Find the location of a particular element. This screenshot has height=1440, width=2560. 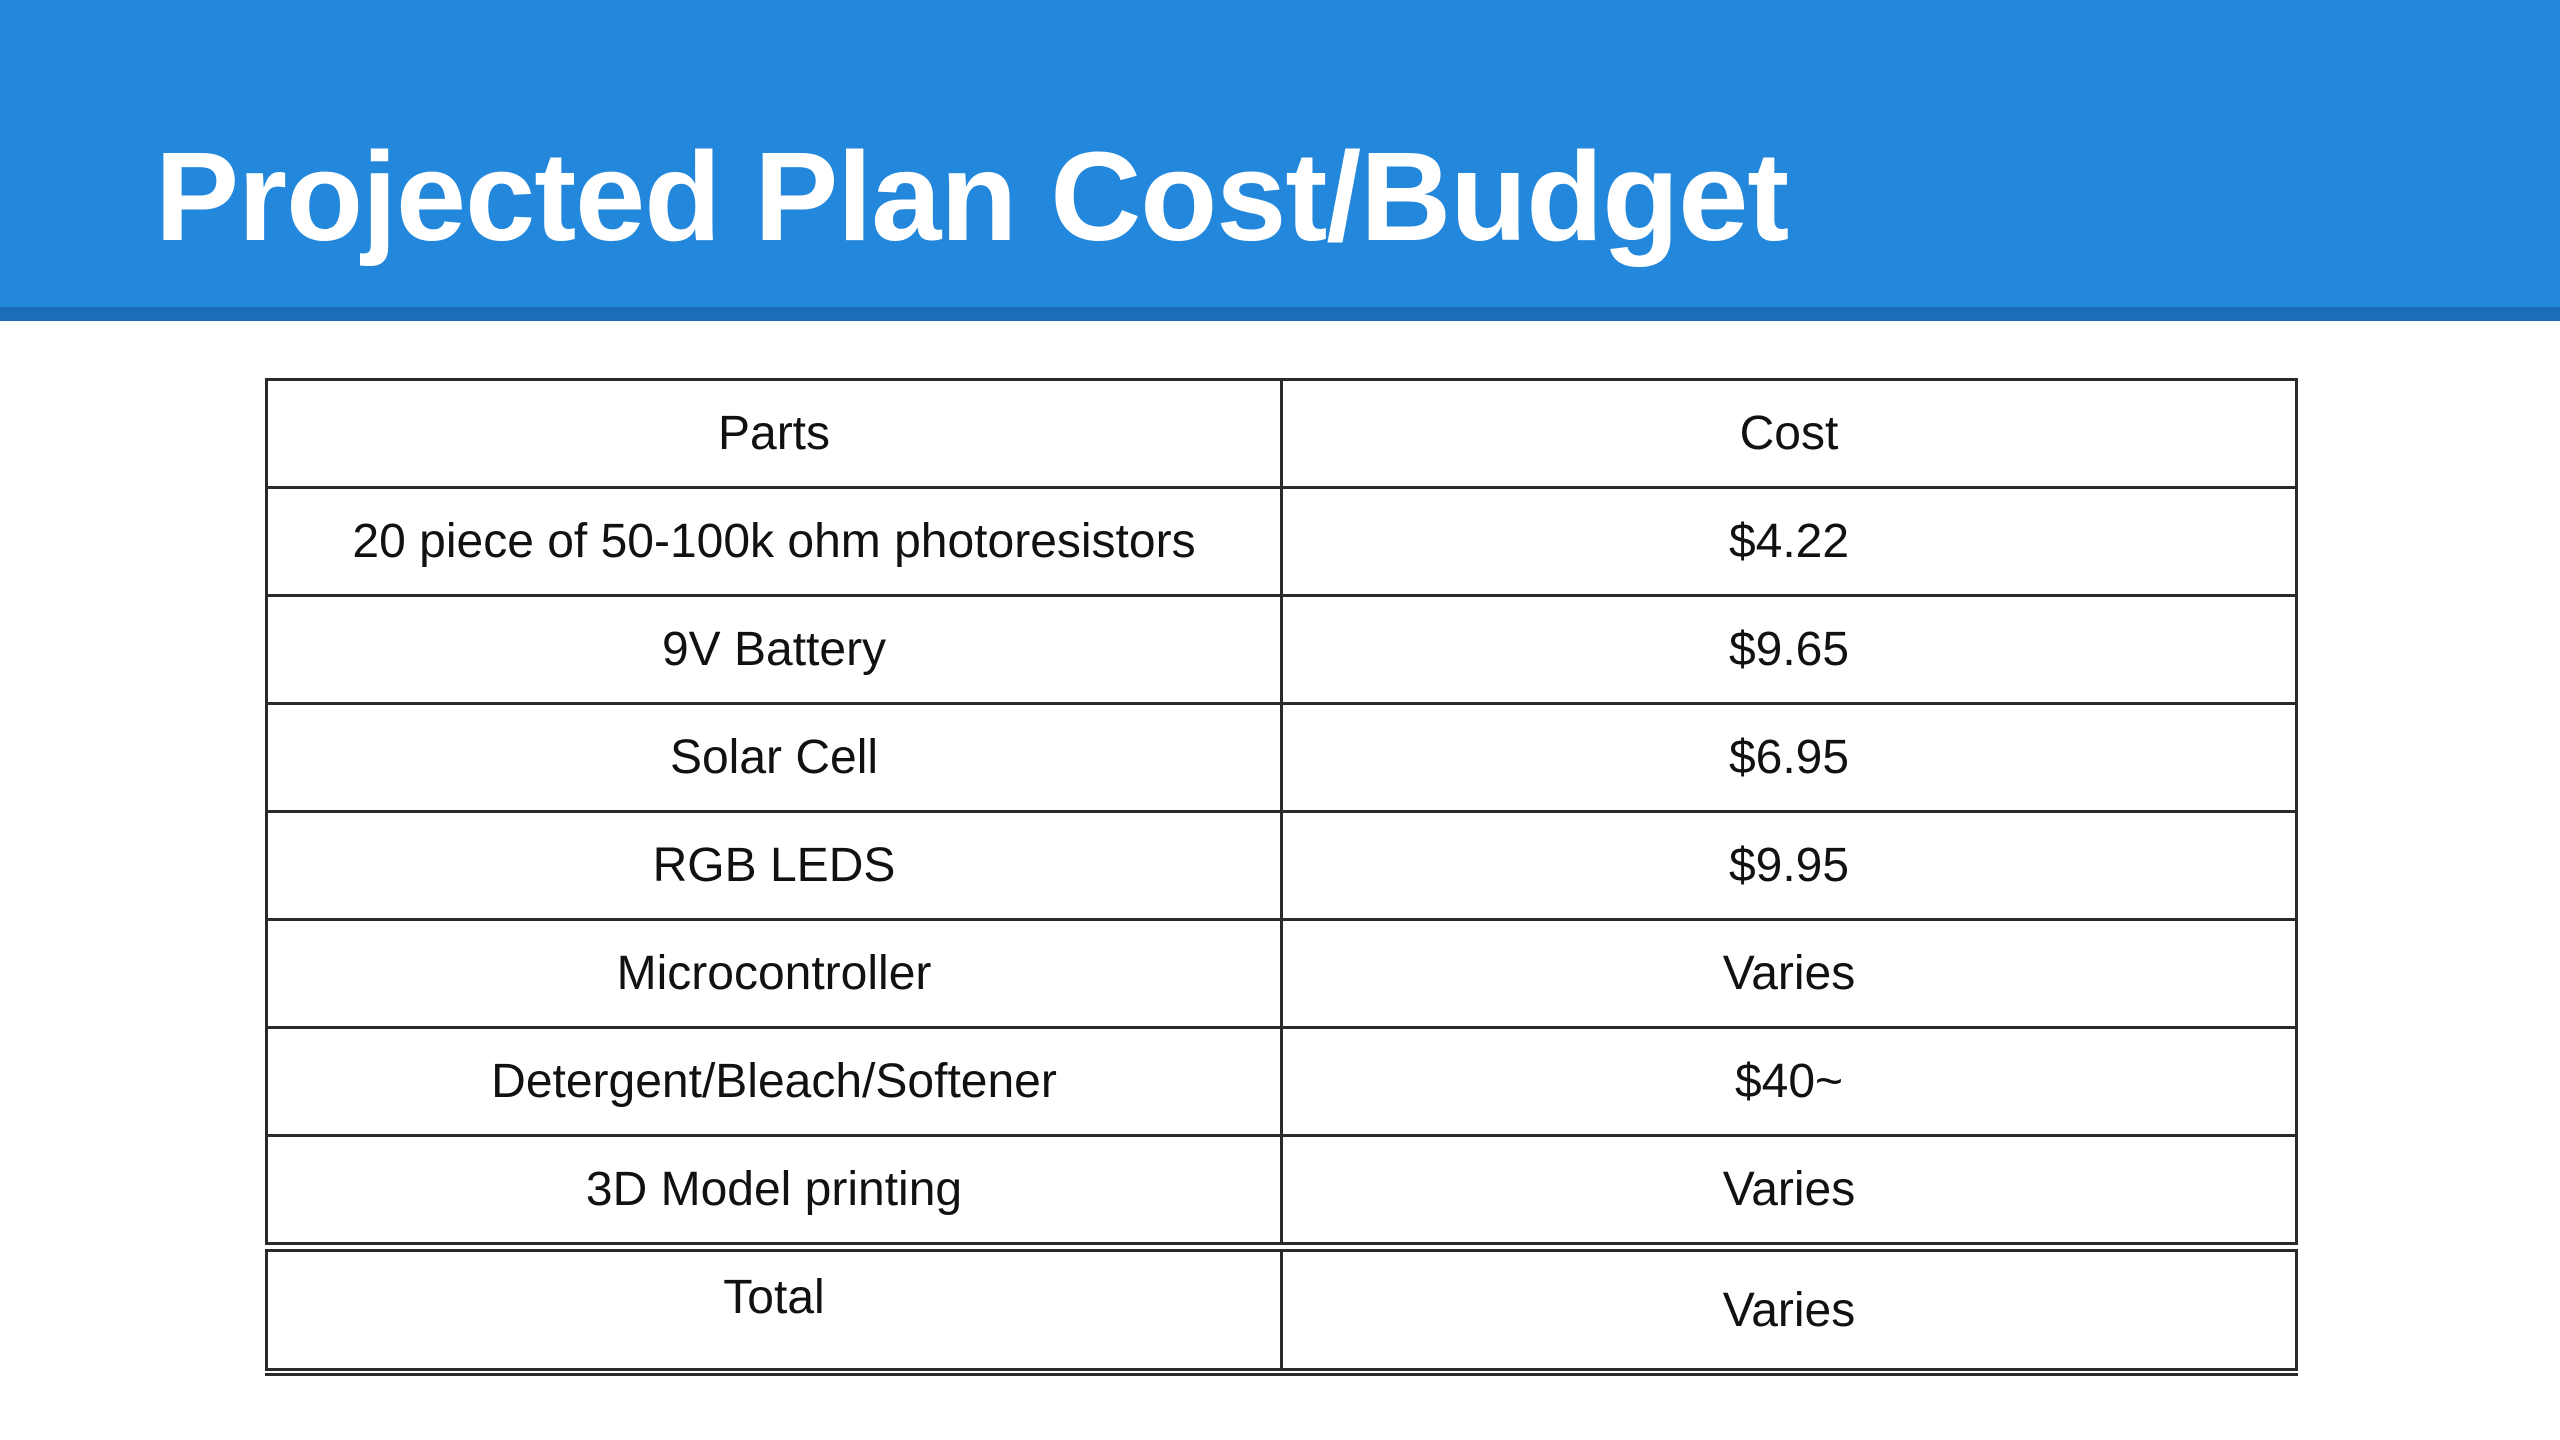

table-row: Solar Cell $6.95 is located at coordinates (1281, 757).